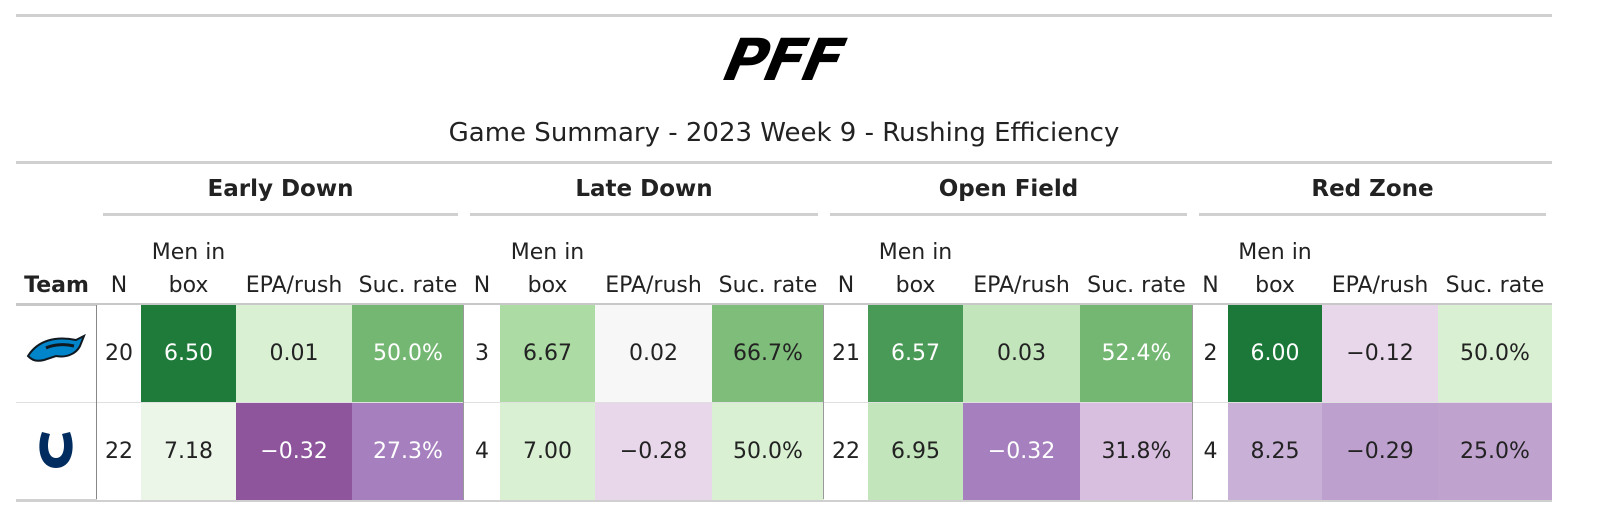  Describe the element at coordinates (915, 353) in the screenshot. I see `table-cell: 6.57` at that location.